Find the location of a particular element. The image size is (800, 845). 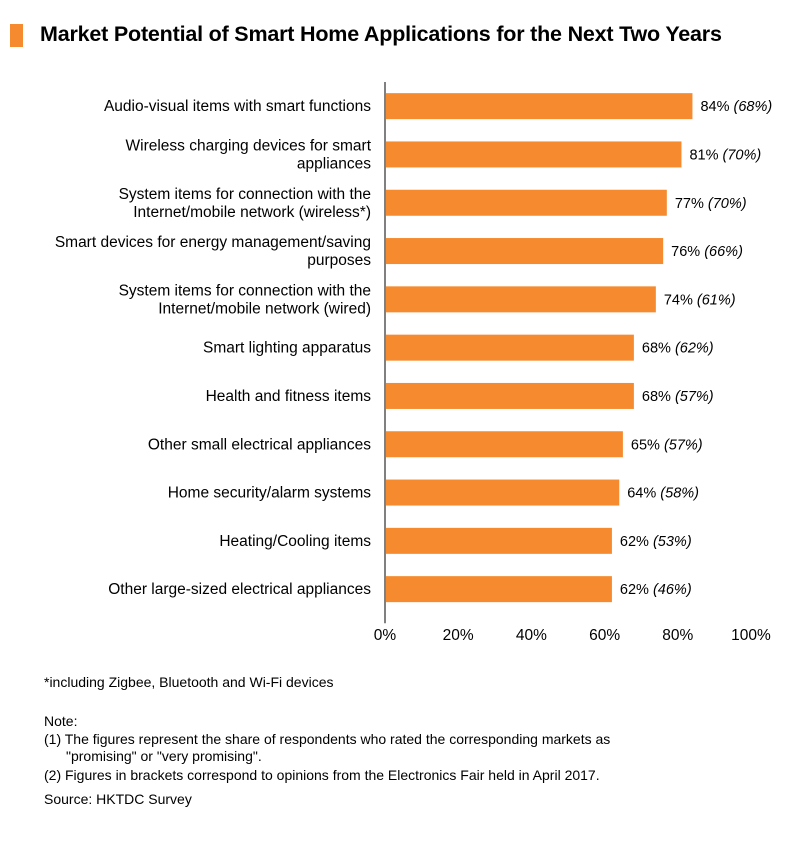

data-label: 68% (57%) is located at coordinates (678, 397).